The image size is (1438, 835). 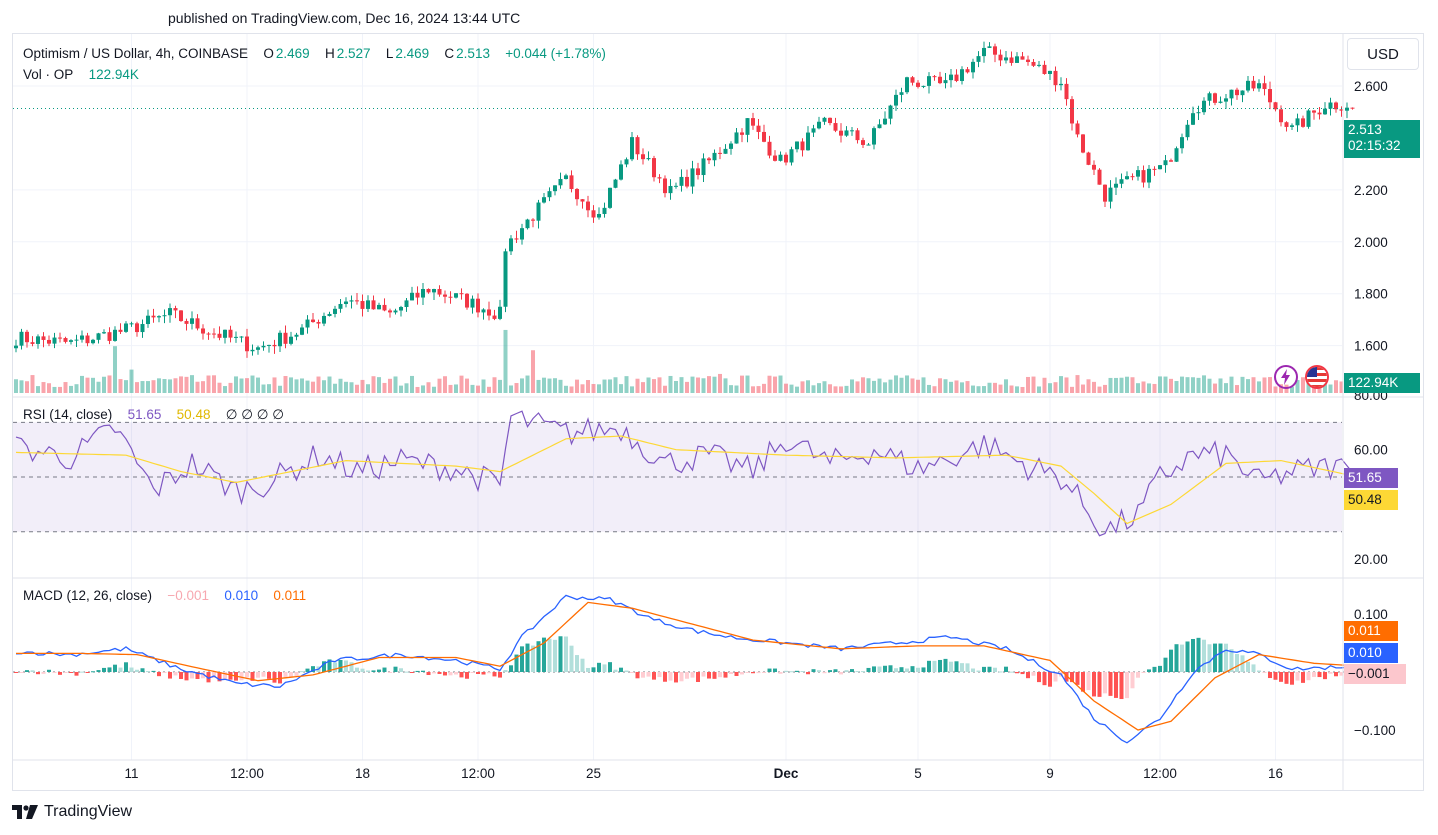 What do you see at coordinates (1371, 478) in the screenshot?
I see `rsi-badge: 51.65` at bounding box center [1371, 478].